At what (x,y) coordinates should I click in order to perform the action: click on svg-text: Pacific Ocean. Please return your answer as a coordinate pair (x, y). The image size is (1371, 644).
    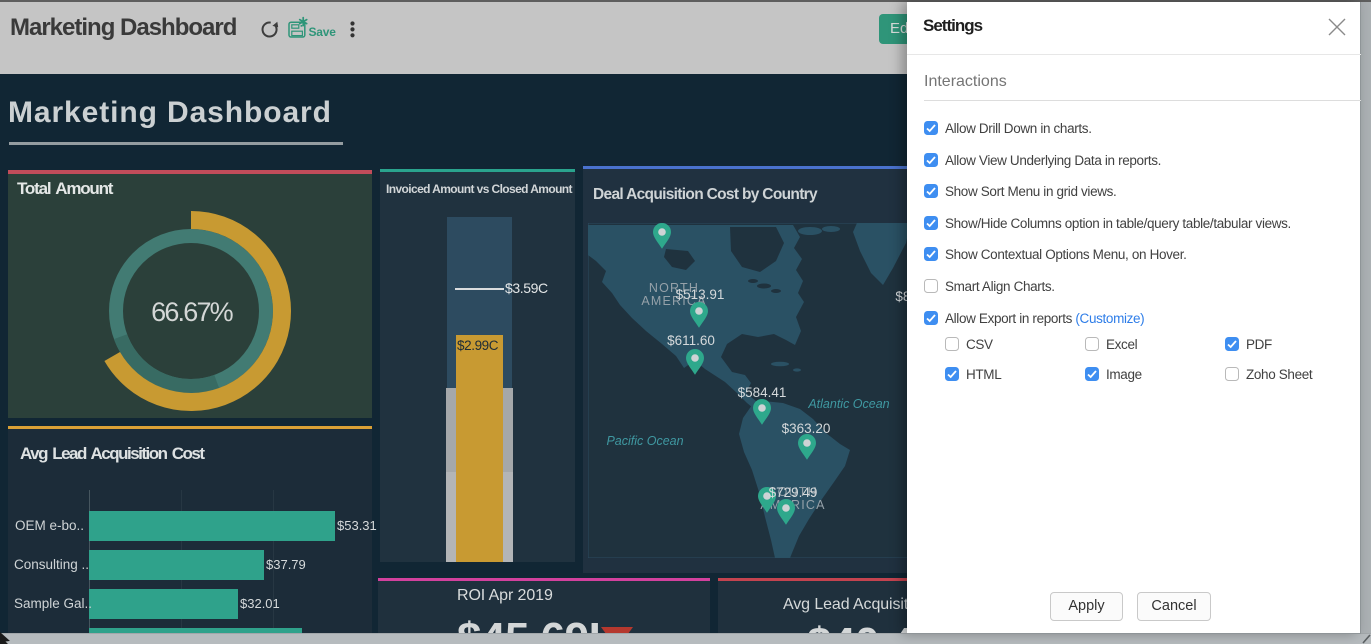
    Looking at the image, I should click on (644, 441).